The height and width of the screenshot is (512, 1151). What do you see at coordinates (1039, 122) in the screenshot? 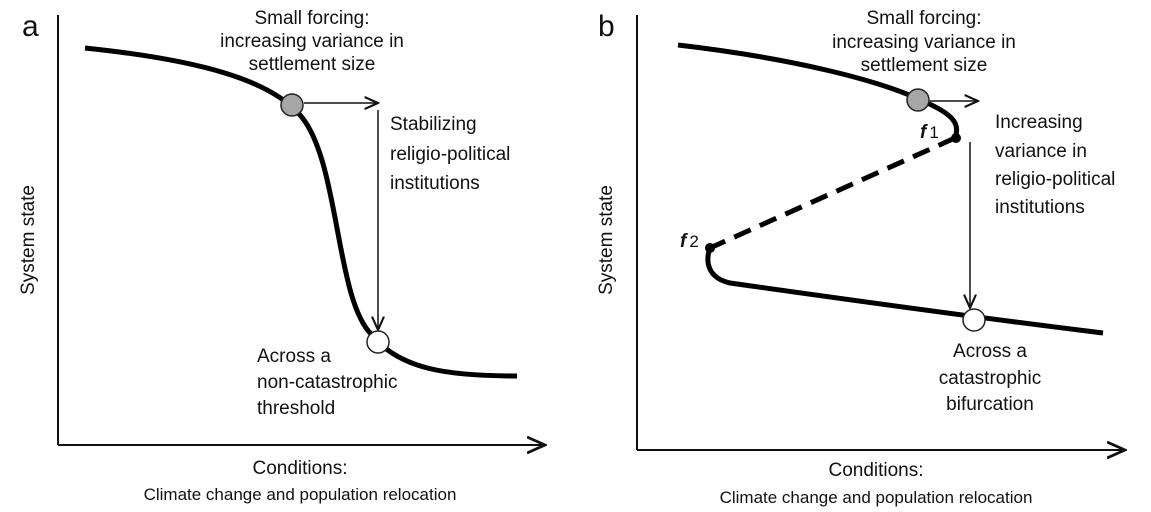
I see `annotation: Increasing` at bounding box center [1039, 122].